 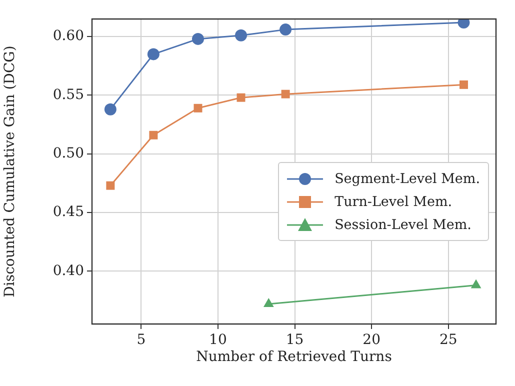 What do you see at coordinates (407, 178) in the screenshot?
I see `legend-label: Segment-Level Mem.` at bounding box center [407, 178].